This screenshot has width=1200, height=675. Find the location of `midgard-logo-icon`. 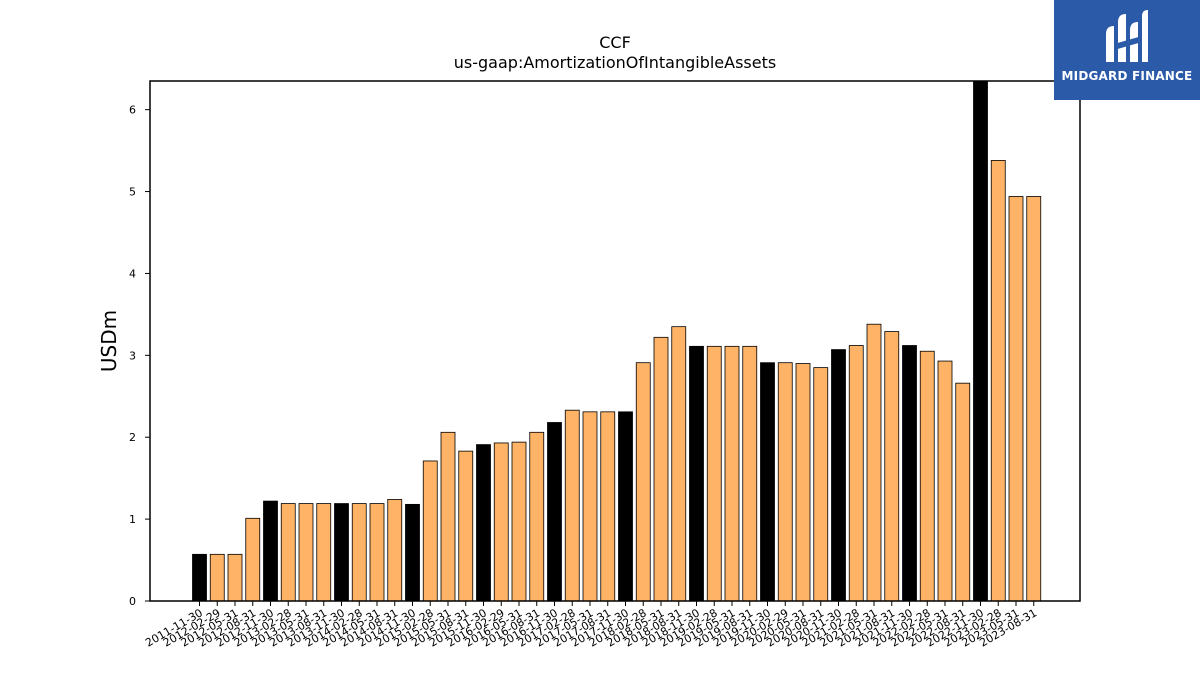

midgard-logo-icon is located at coordinates (1127, 36).